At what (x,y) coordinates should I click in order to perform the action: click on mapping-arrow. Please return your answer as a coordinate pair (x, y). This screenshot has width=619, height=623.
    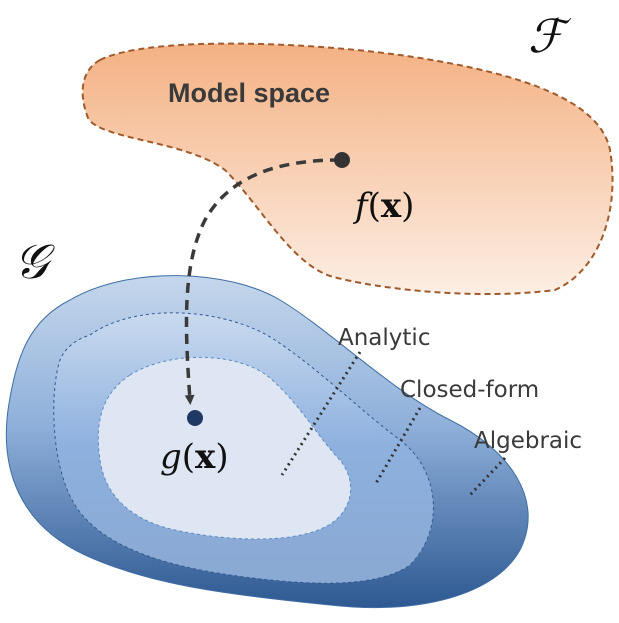
    Looking at the image, I should click on (262, 281).